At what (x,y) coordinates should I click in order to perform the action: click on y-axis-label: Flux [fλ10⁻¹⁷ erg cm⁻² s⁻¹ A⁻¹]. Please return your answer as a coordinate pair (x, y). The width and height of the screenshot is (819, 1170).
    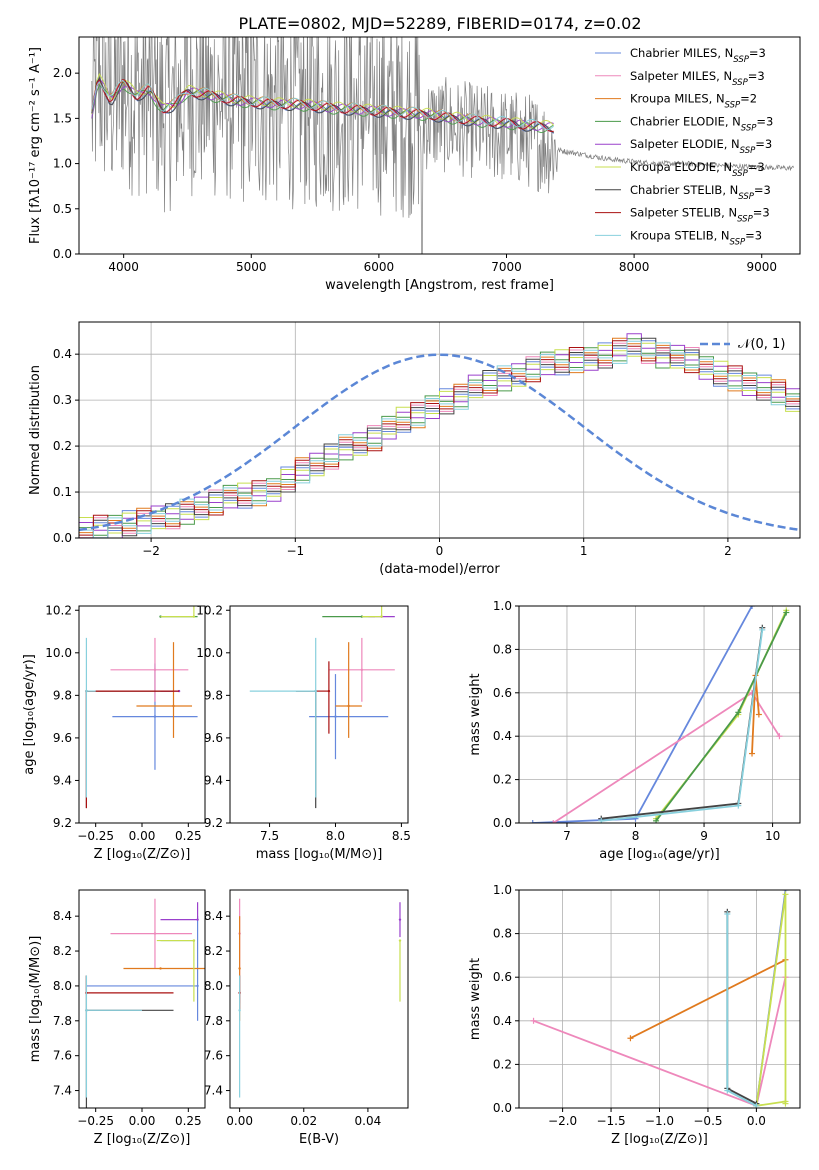
    Looking at the image, I should click on (35, 145).